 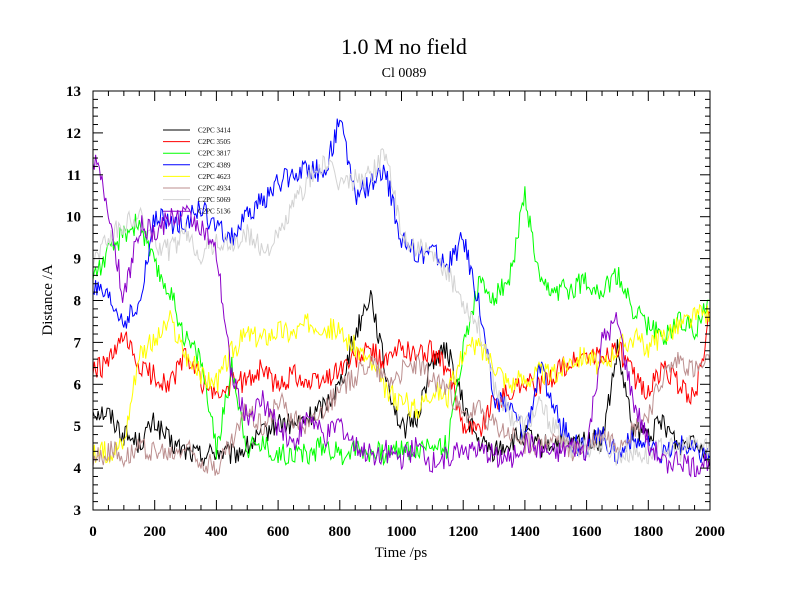 What do you see at coordinates (78, 302) in the screenshot?
I see `y-tick-label: 8` at bounding box center [78, 302].